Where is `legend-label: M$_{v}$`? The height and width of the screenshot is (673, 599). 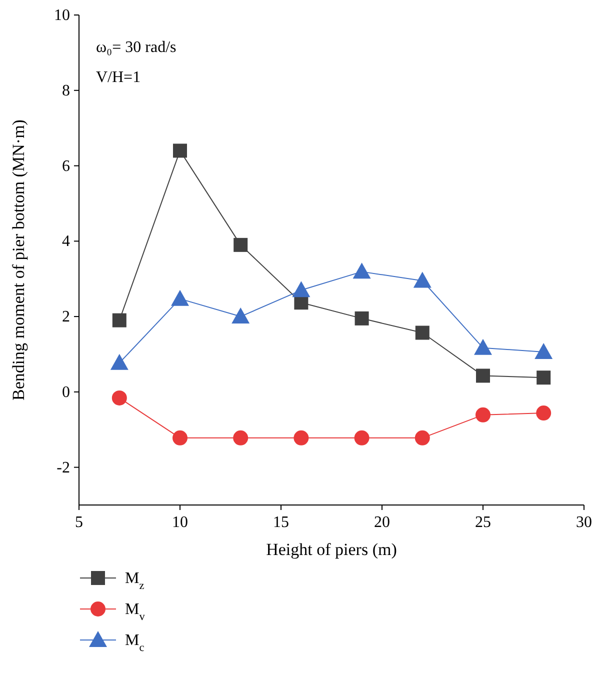
legend-label: M$_{v}$ is located at coordinates (135, 612).